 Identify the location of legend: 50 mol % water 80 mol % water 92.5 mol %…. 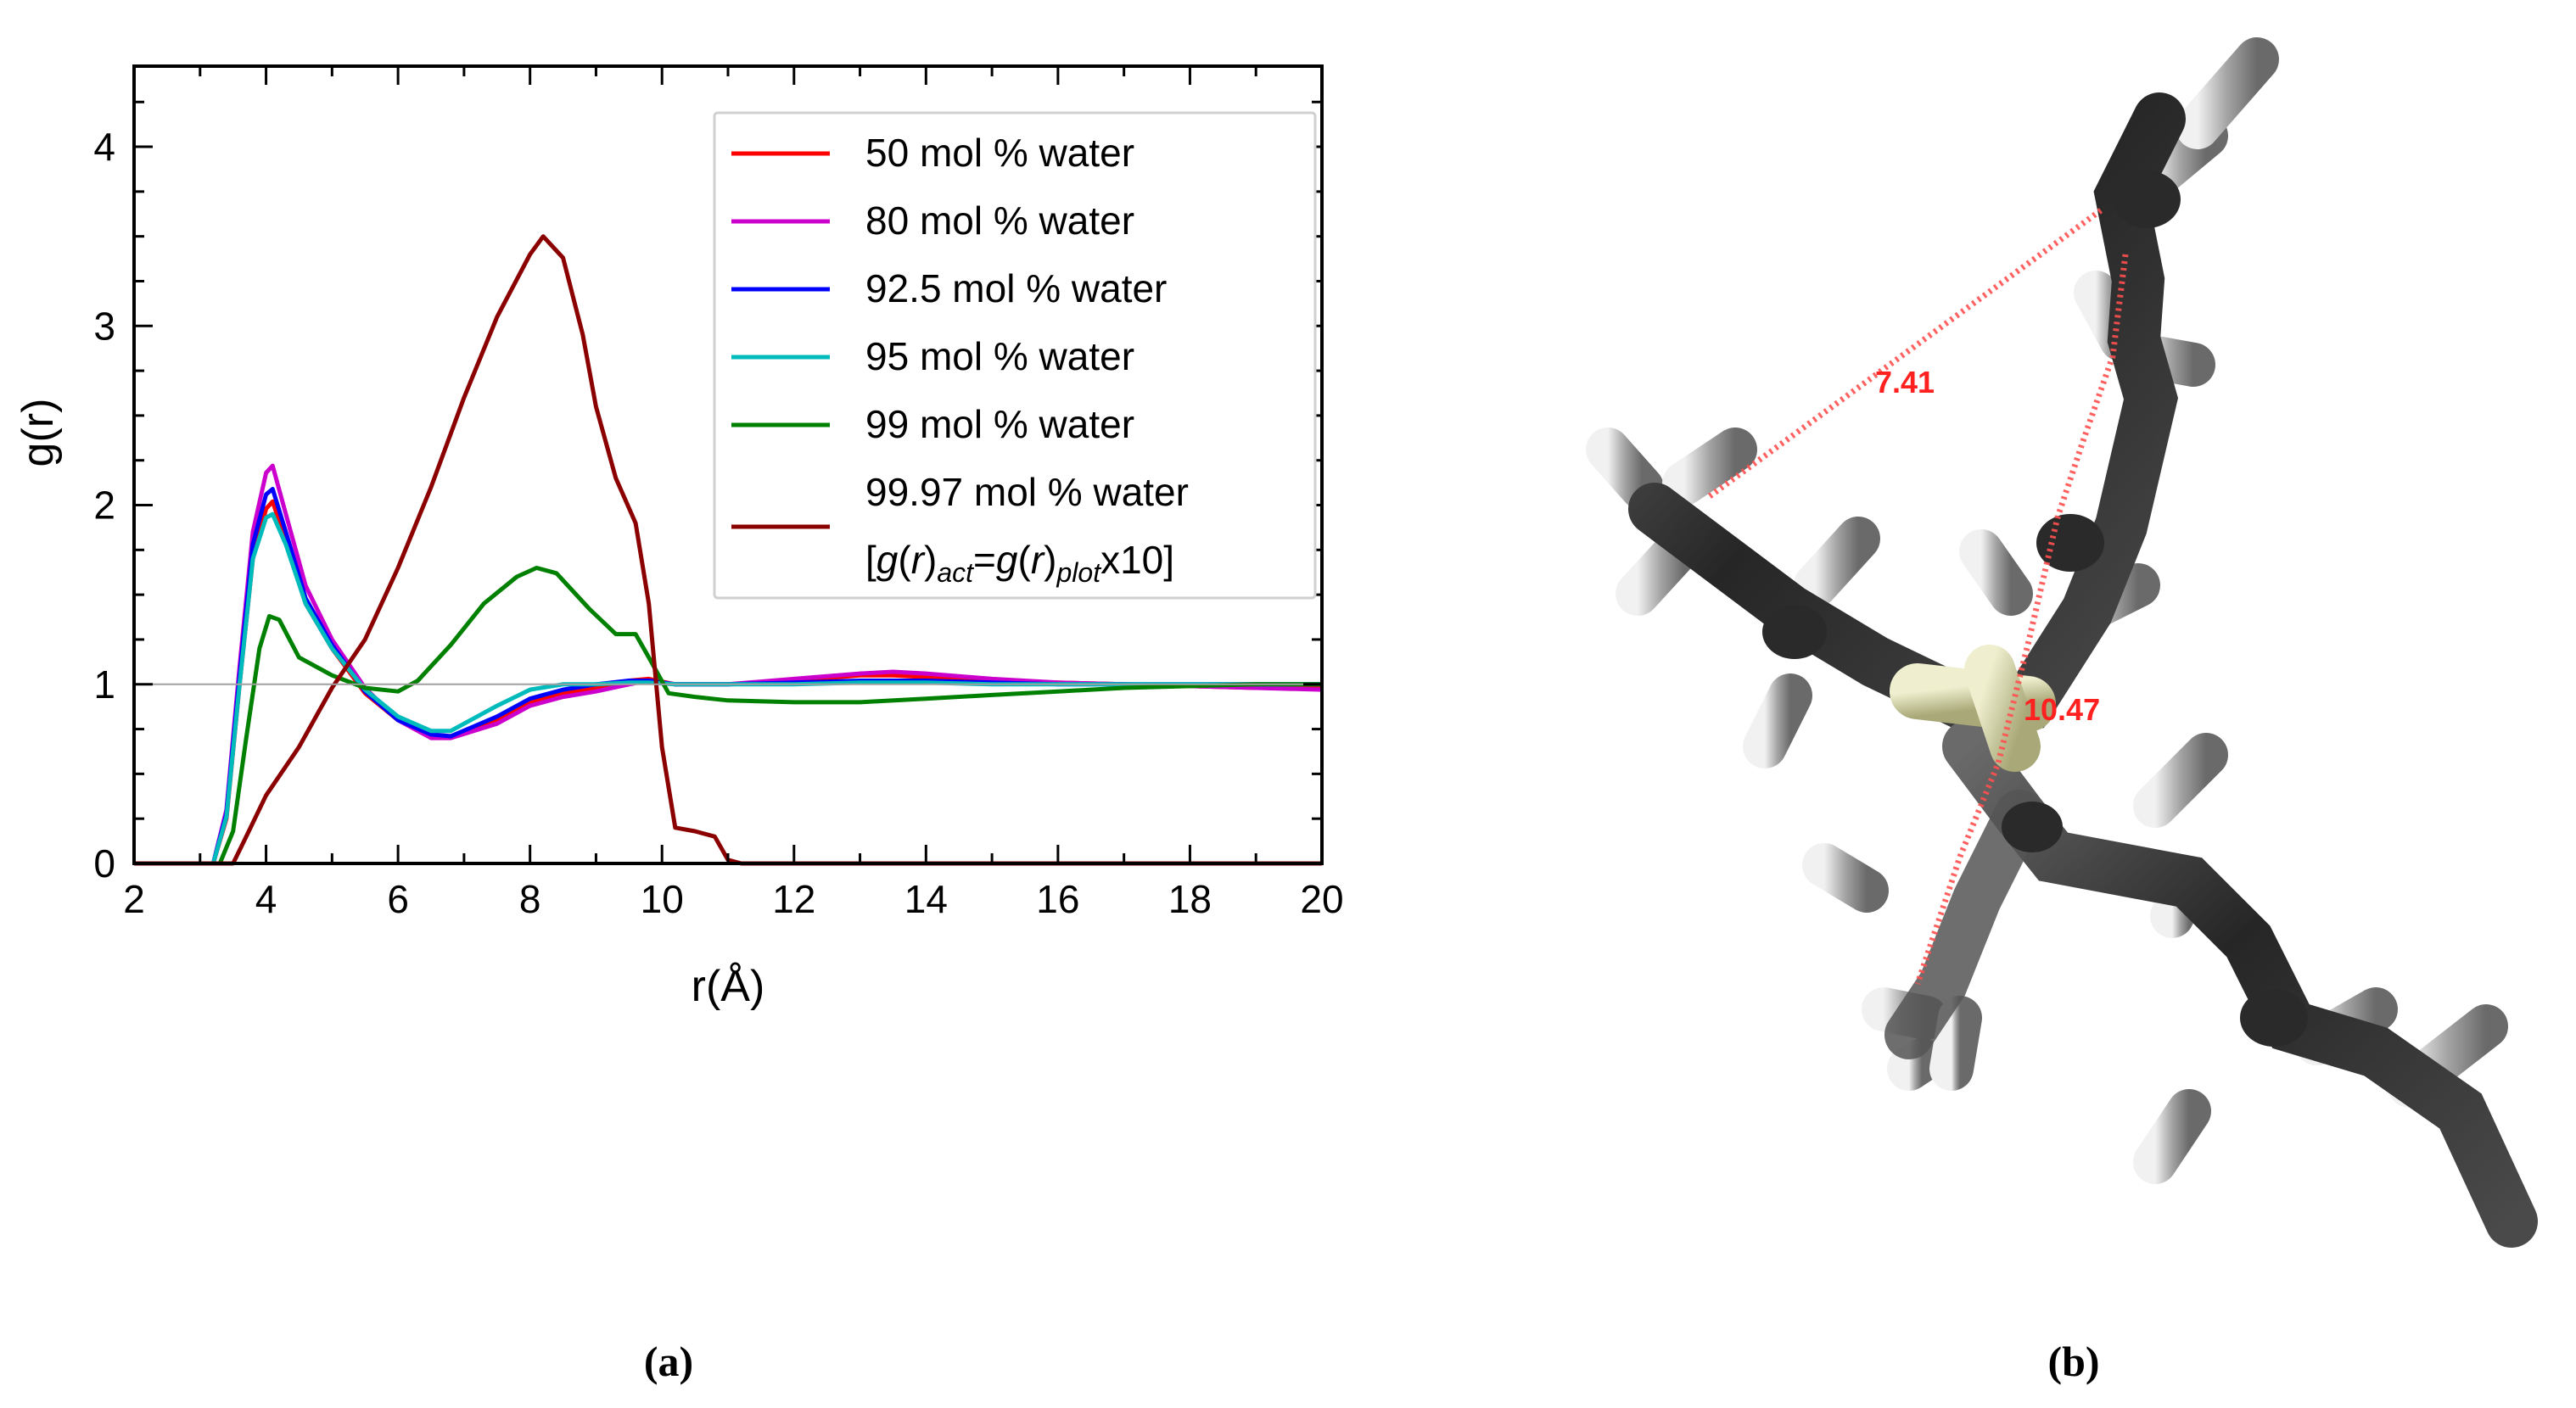
(1015, 355).